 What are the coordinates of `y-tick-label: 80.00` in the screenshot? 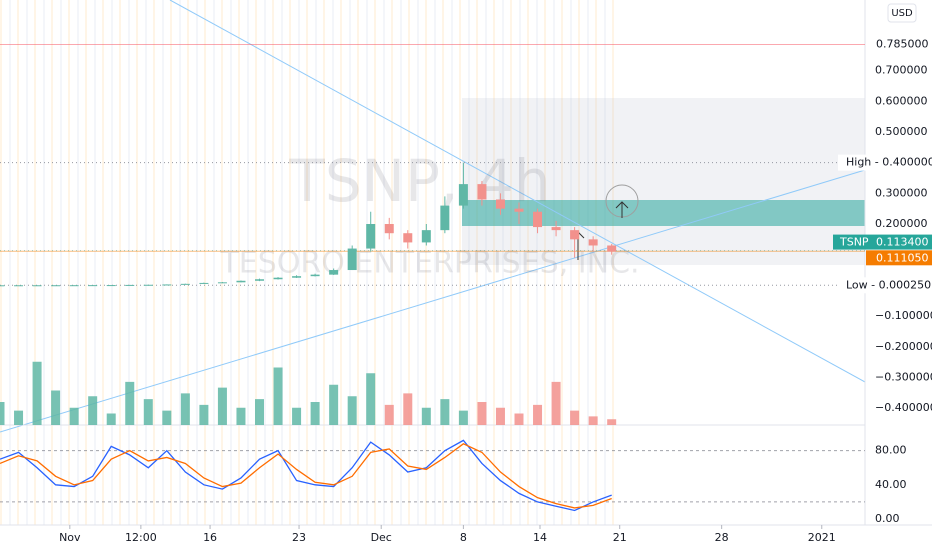 It's located at (891, 450).